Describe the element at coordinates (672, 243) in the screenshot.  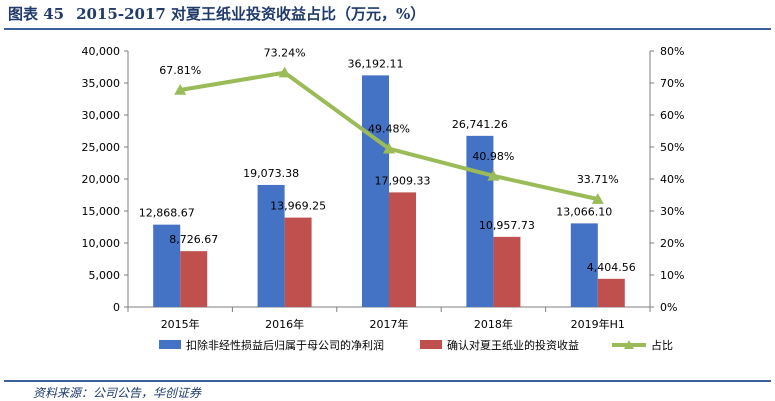
I see `right-axis-tick-label: 20%` at that location.